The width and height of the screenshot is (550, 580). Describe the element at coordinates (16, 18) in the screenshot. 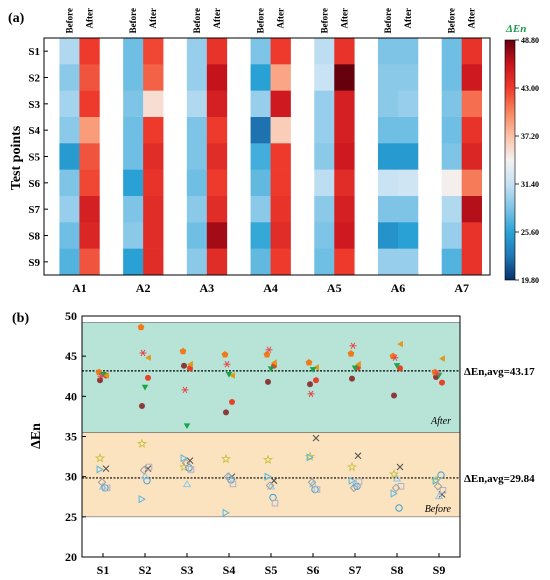

I see `panel-label-a: (a)` at that location.